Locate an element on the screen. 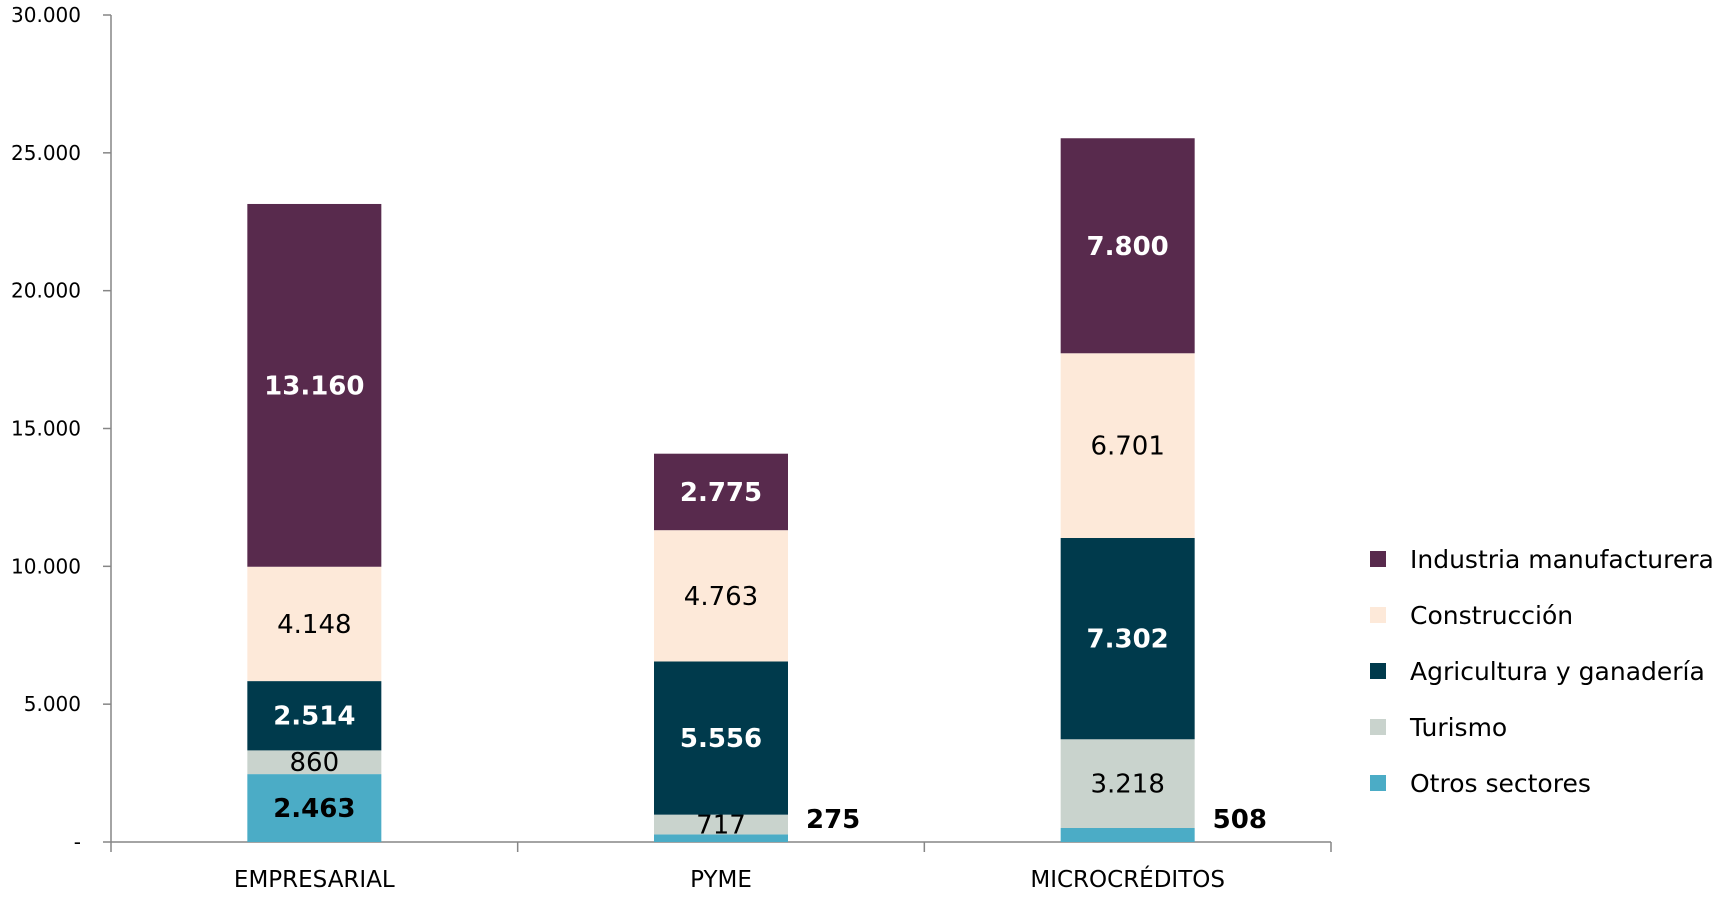 Image resolution: width=1725 pixels, height=897 pixels. y-tick-label: 25.000 is located at coordinates (46, 153).